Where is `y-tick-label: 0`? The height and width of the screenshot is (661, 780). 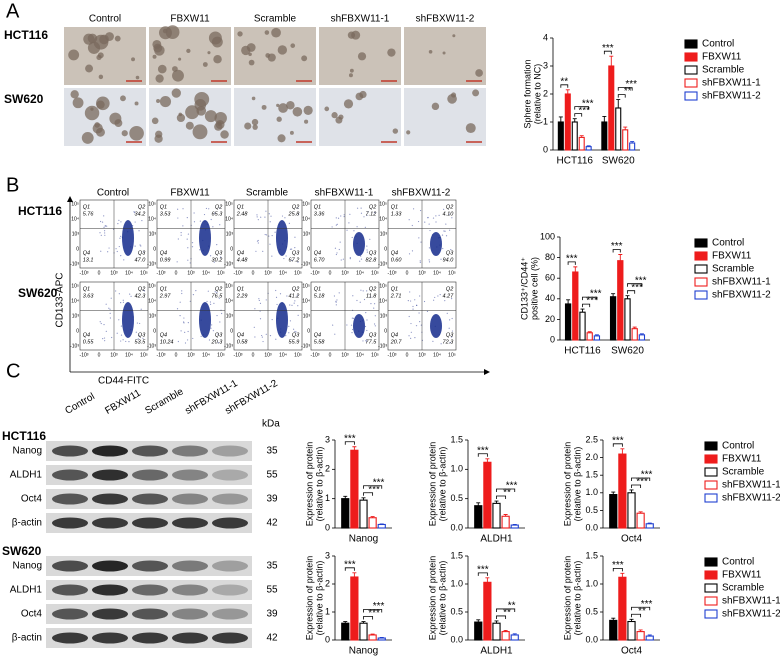 y-tick-label: 0 is located at coordinates (327, 639).